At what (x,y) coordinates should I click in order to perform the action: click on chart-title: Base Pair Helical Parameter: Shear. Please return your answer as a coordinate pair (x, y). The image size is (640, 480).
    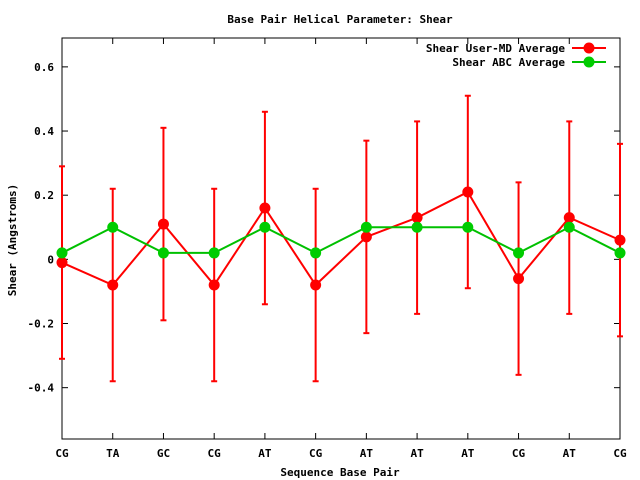
    Looking at the image, I should click on (340, 19).